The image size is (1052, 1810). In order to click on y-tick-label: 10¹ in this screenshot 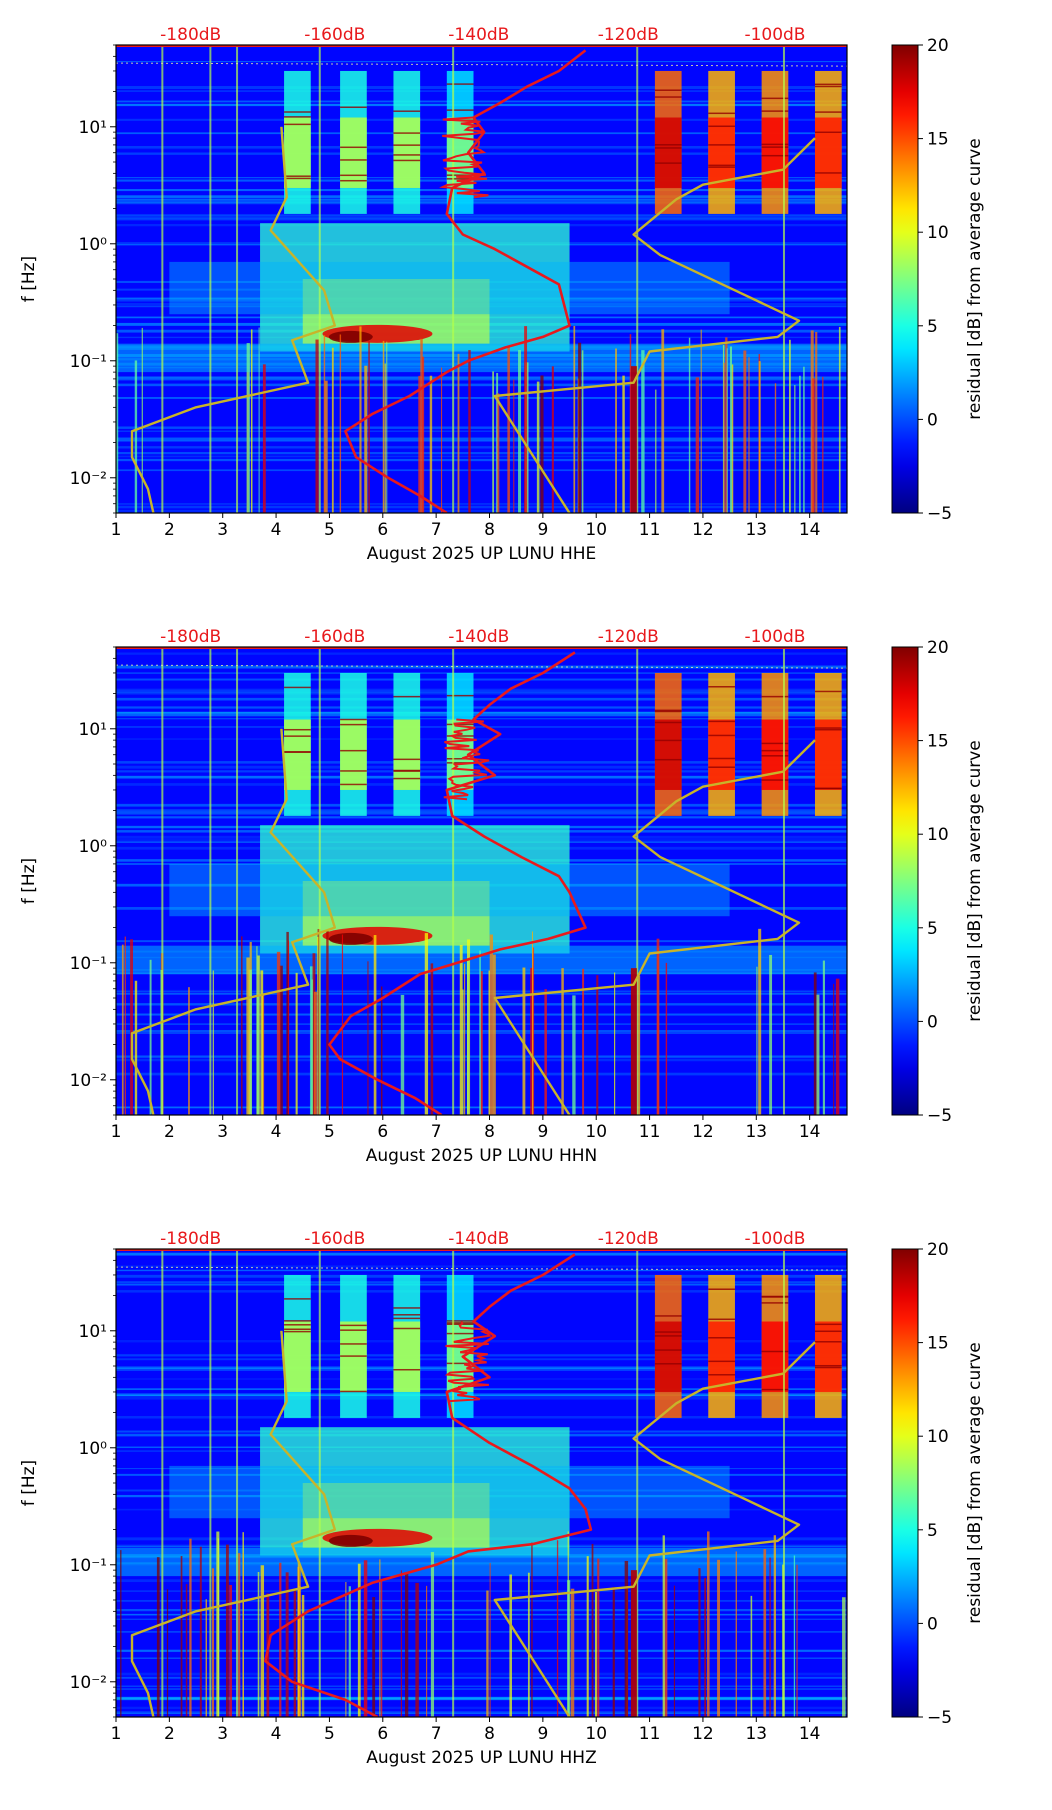, I will do `click(93, 128)`.